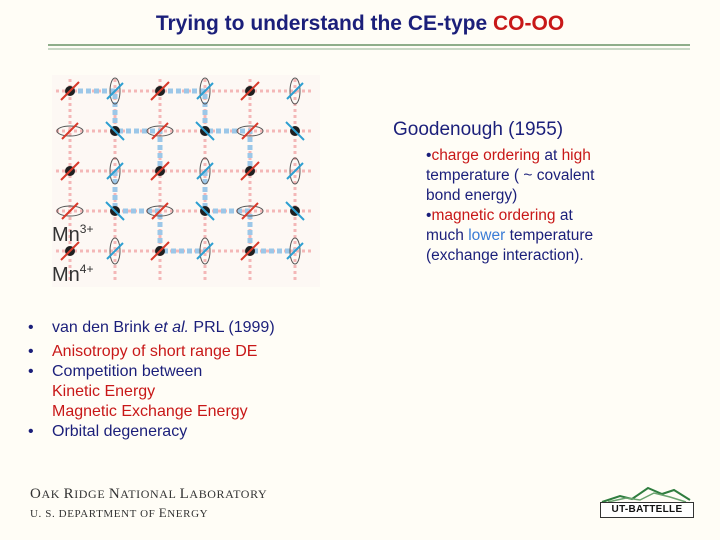  I want to click on lattice-svg, so click(185, 178).